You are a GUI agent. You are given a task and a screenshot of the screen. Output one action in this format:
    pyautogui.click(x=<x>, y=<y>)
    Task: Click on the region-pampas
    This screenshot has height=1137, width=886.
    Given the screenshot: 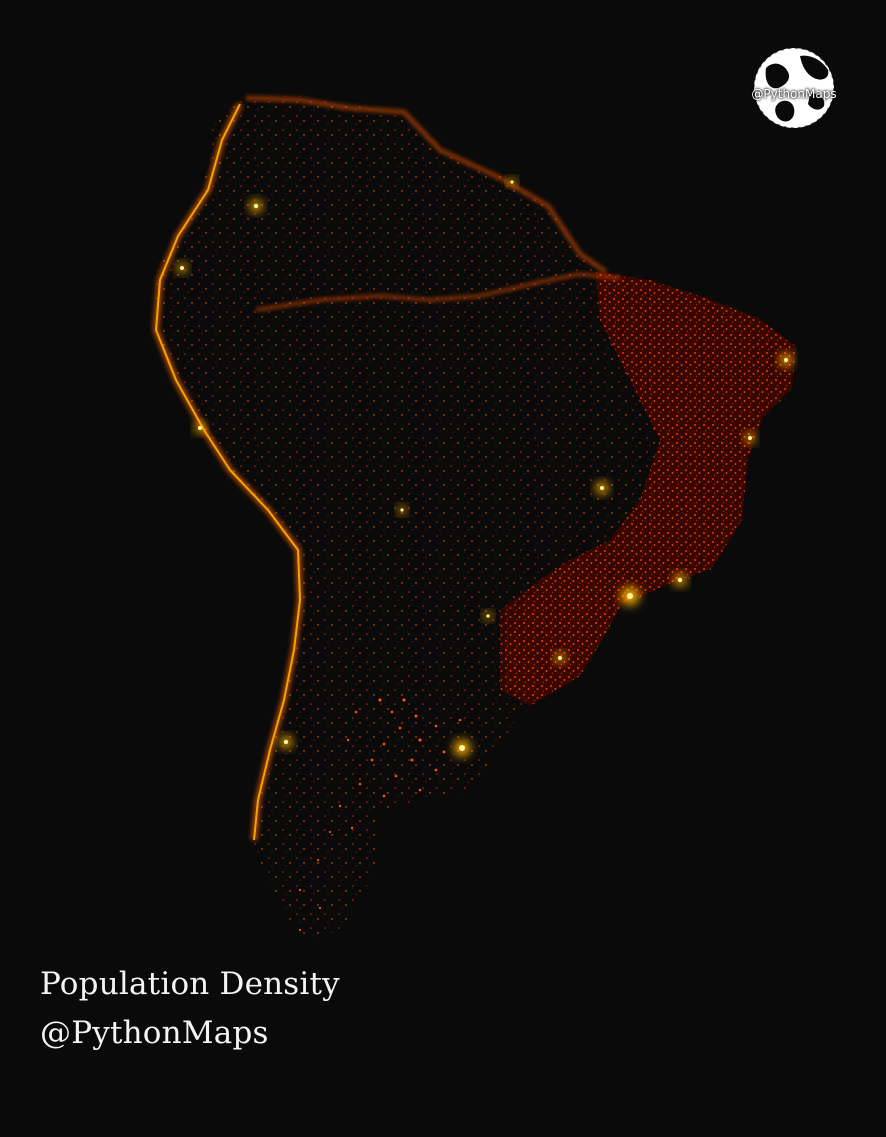 What is the action you would take?
    pyautogui.click(x=380, y=815)
    